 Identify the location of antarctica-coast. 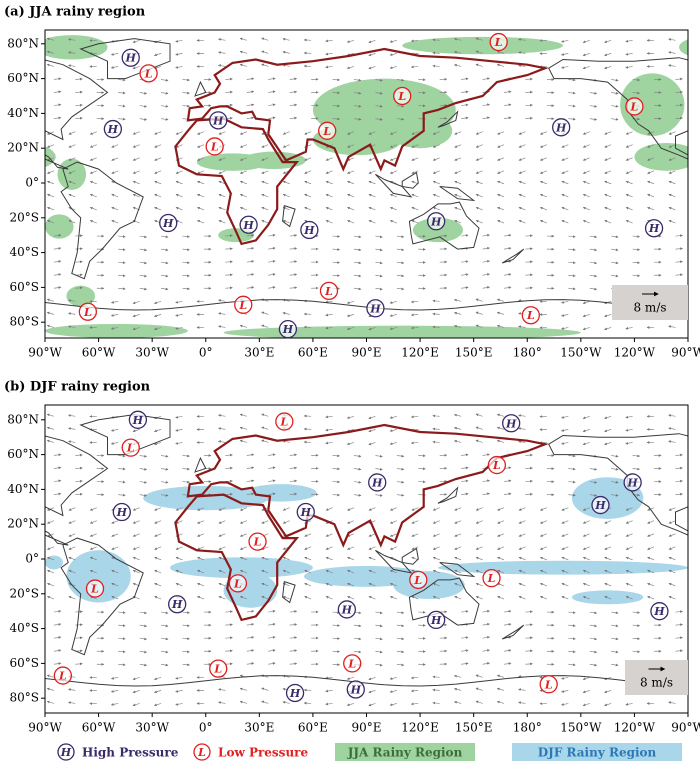
(366, 681).